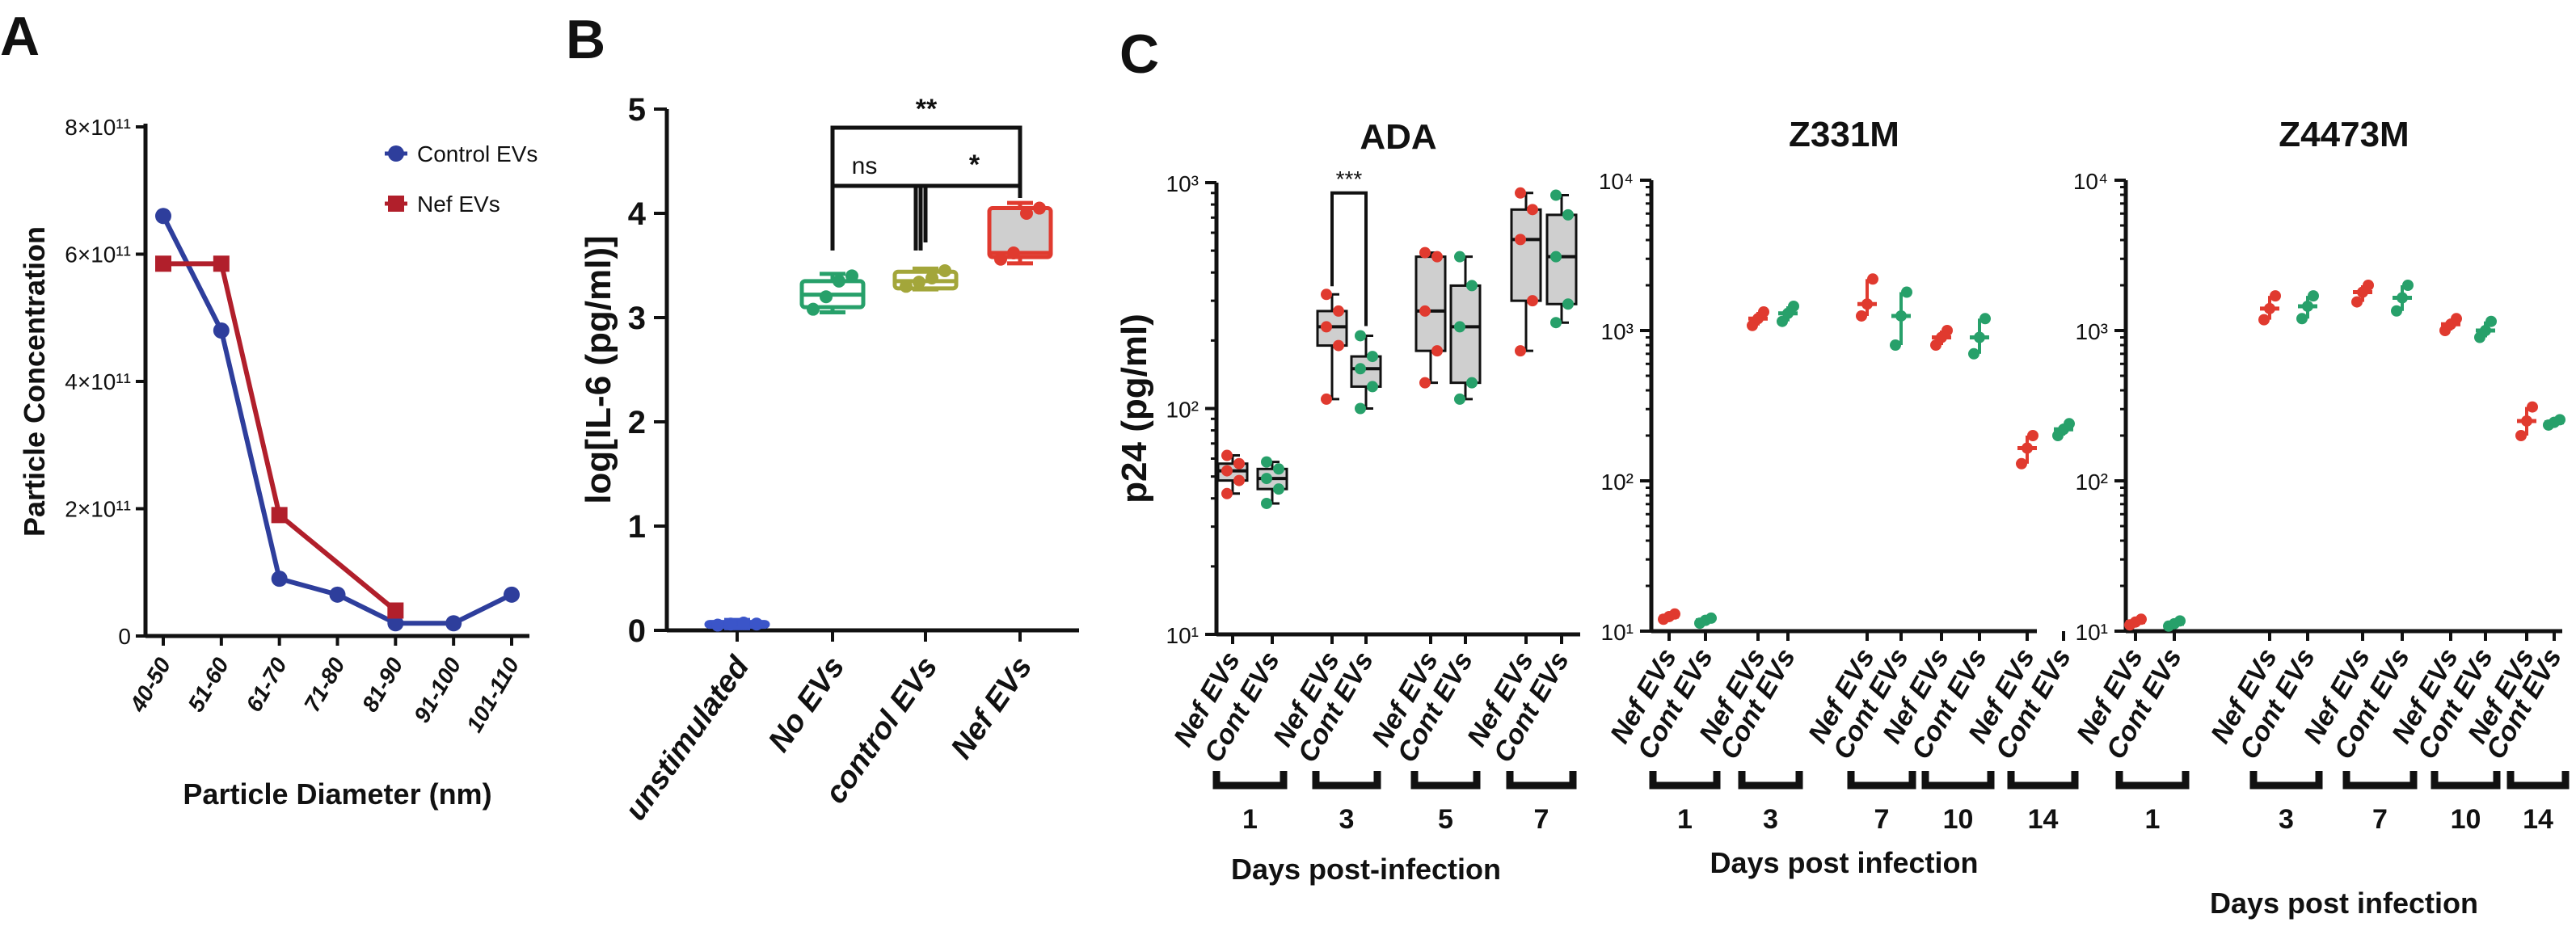  Describe the element at coordinates (1349, 179) in the screenshot. I see `sig-label-triple: ***` at that location.